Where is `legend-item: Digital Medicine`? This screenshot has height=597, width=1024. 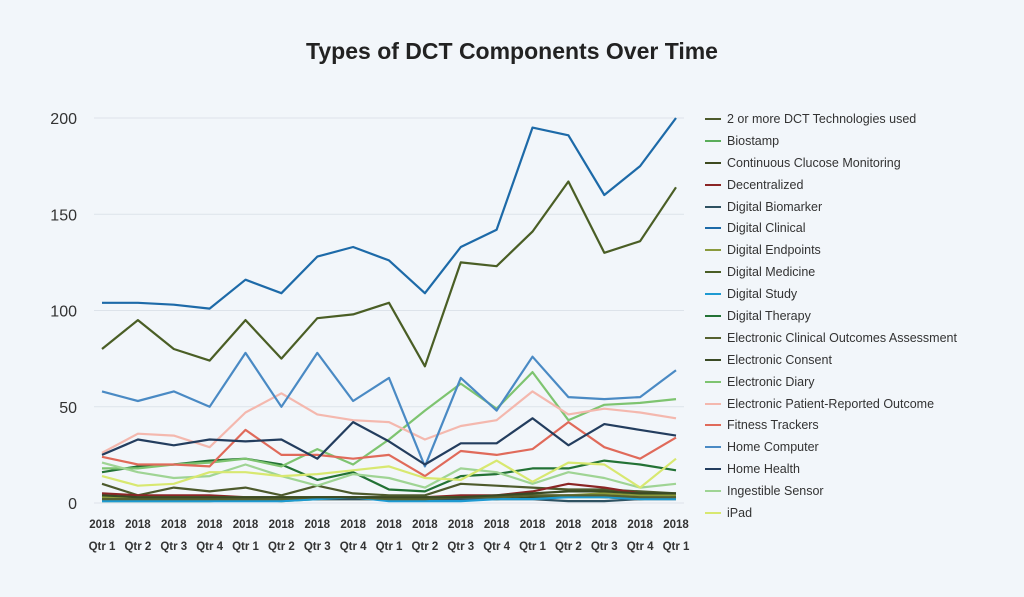
legend-item: Digital Medicine is located at coordinates (862, 272).